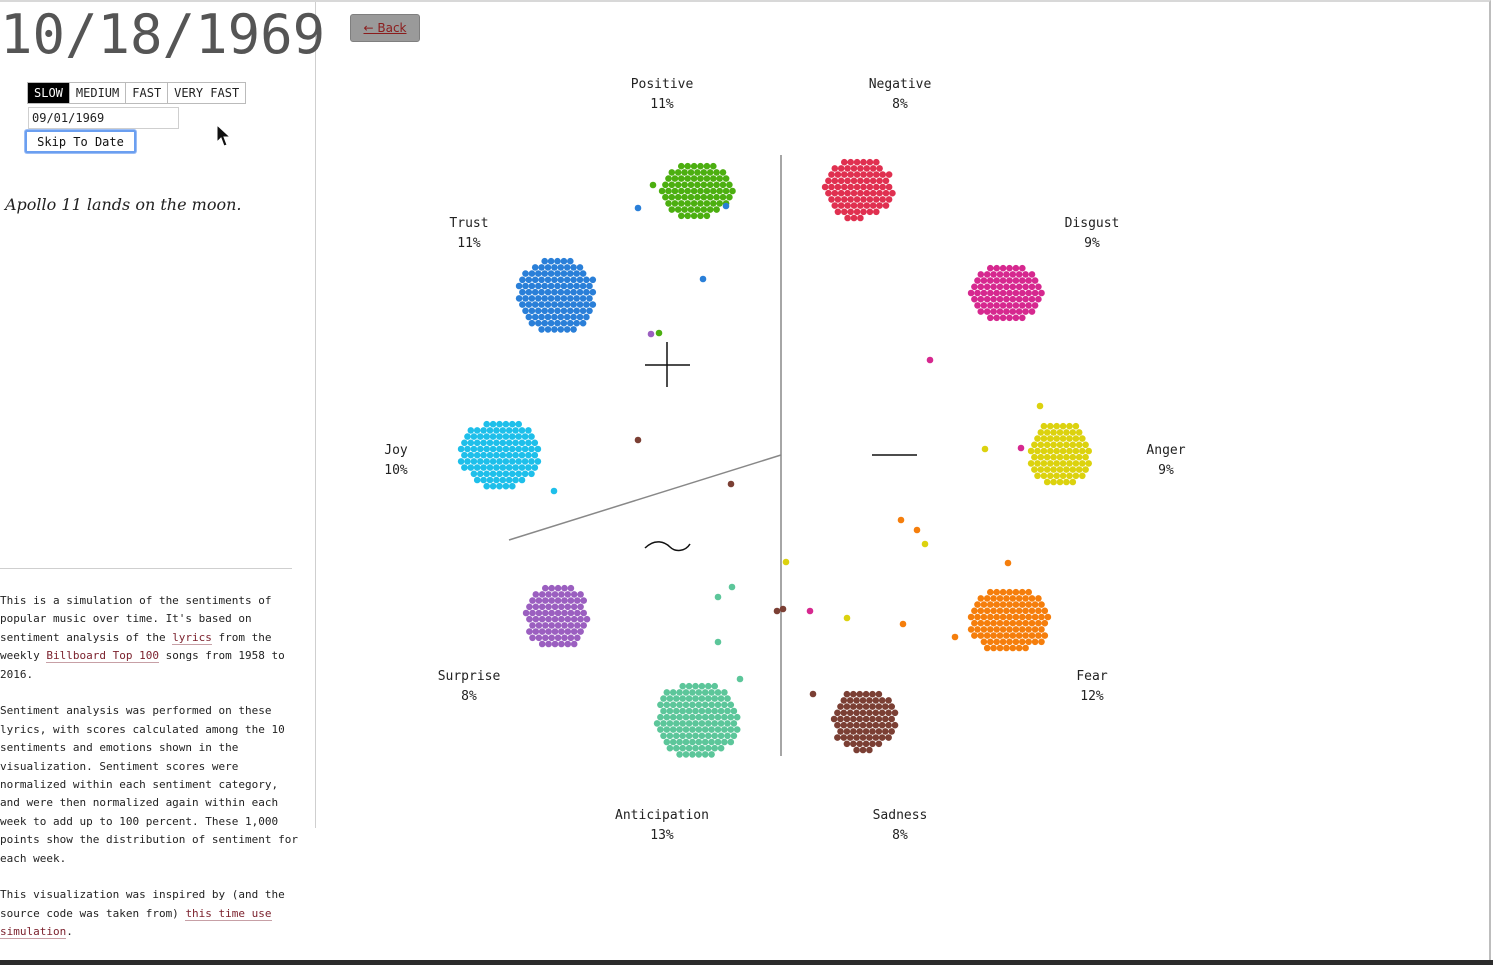  I want to click on speed-very-fast-button: VERY FAST, so click(207, 93).